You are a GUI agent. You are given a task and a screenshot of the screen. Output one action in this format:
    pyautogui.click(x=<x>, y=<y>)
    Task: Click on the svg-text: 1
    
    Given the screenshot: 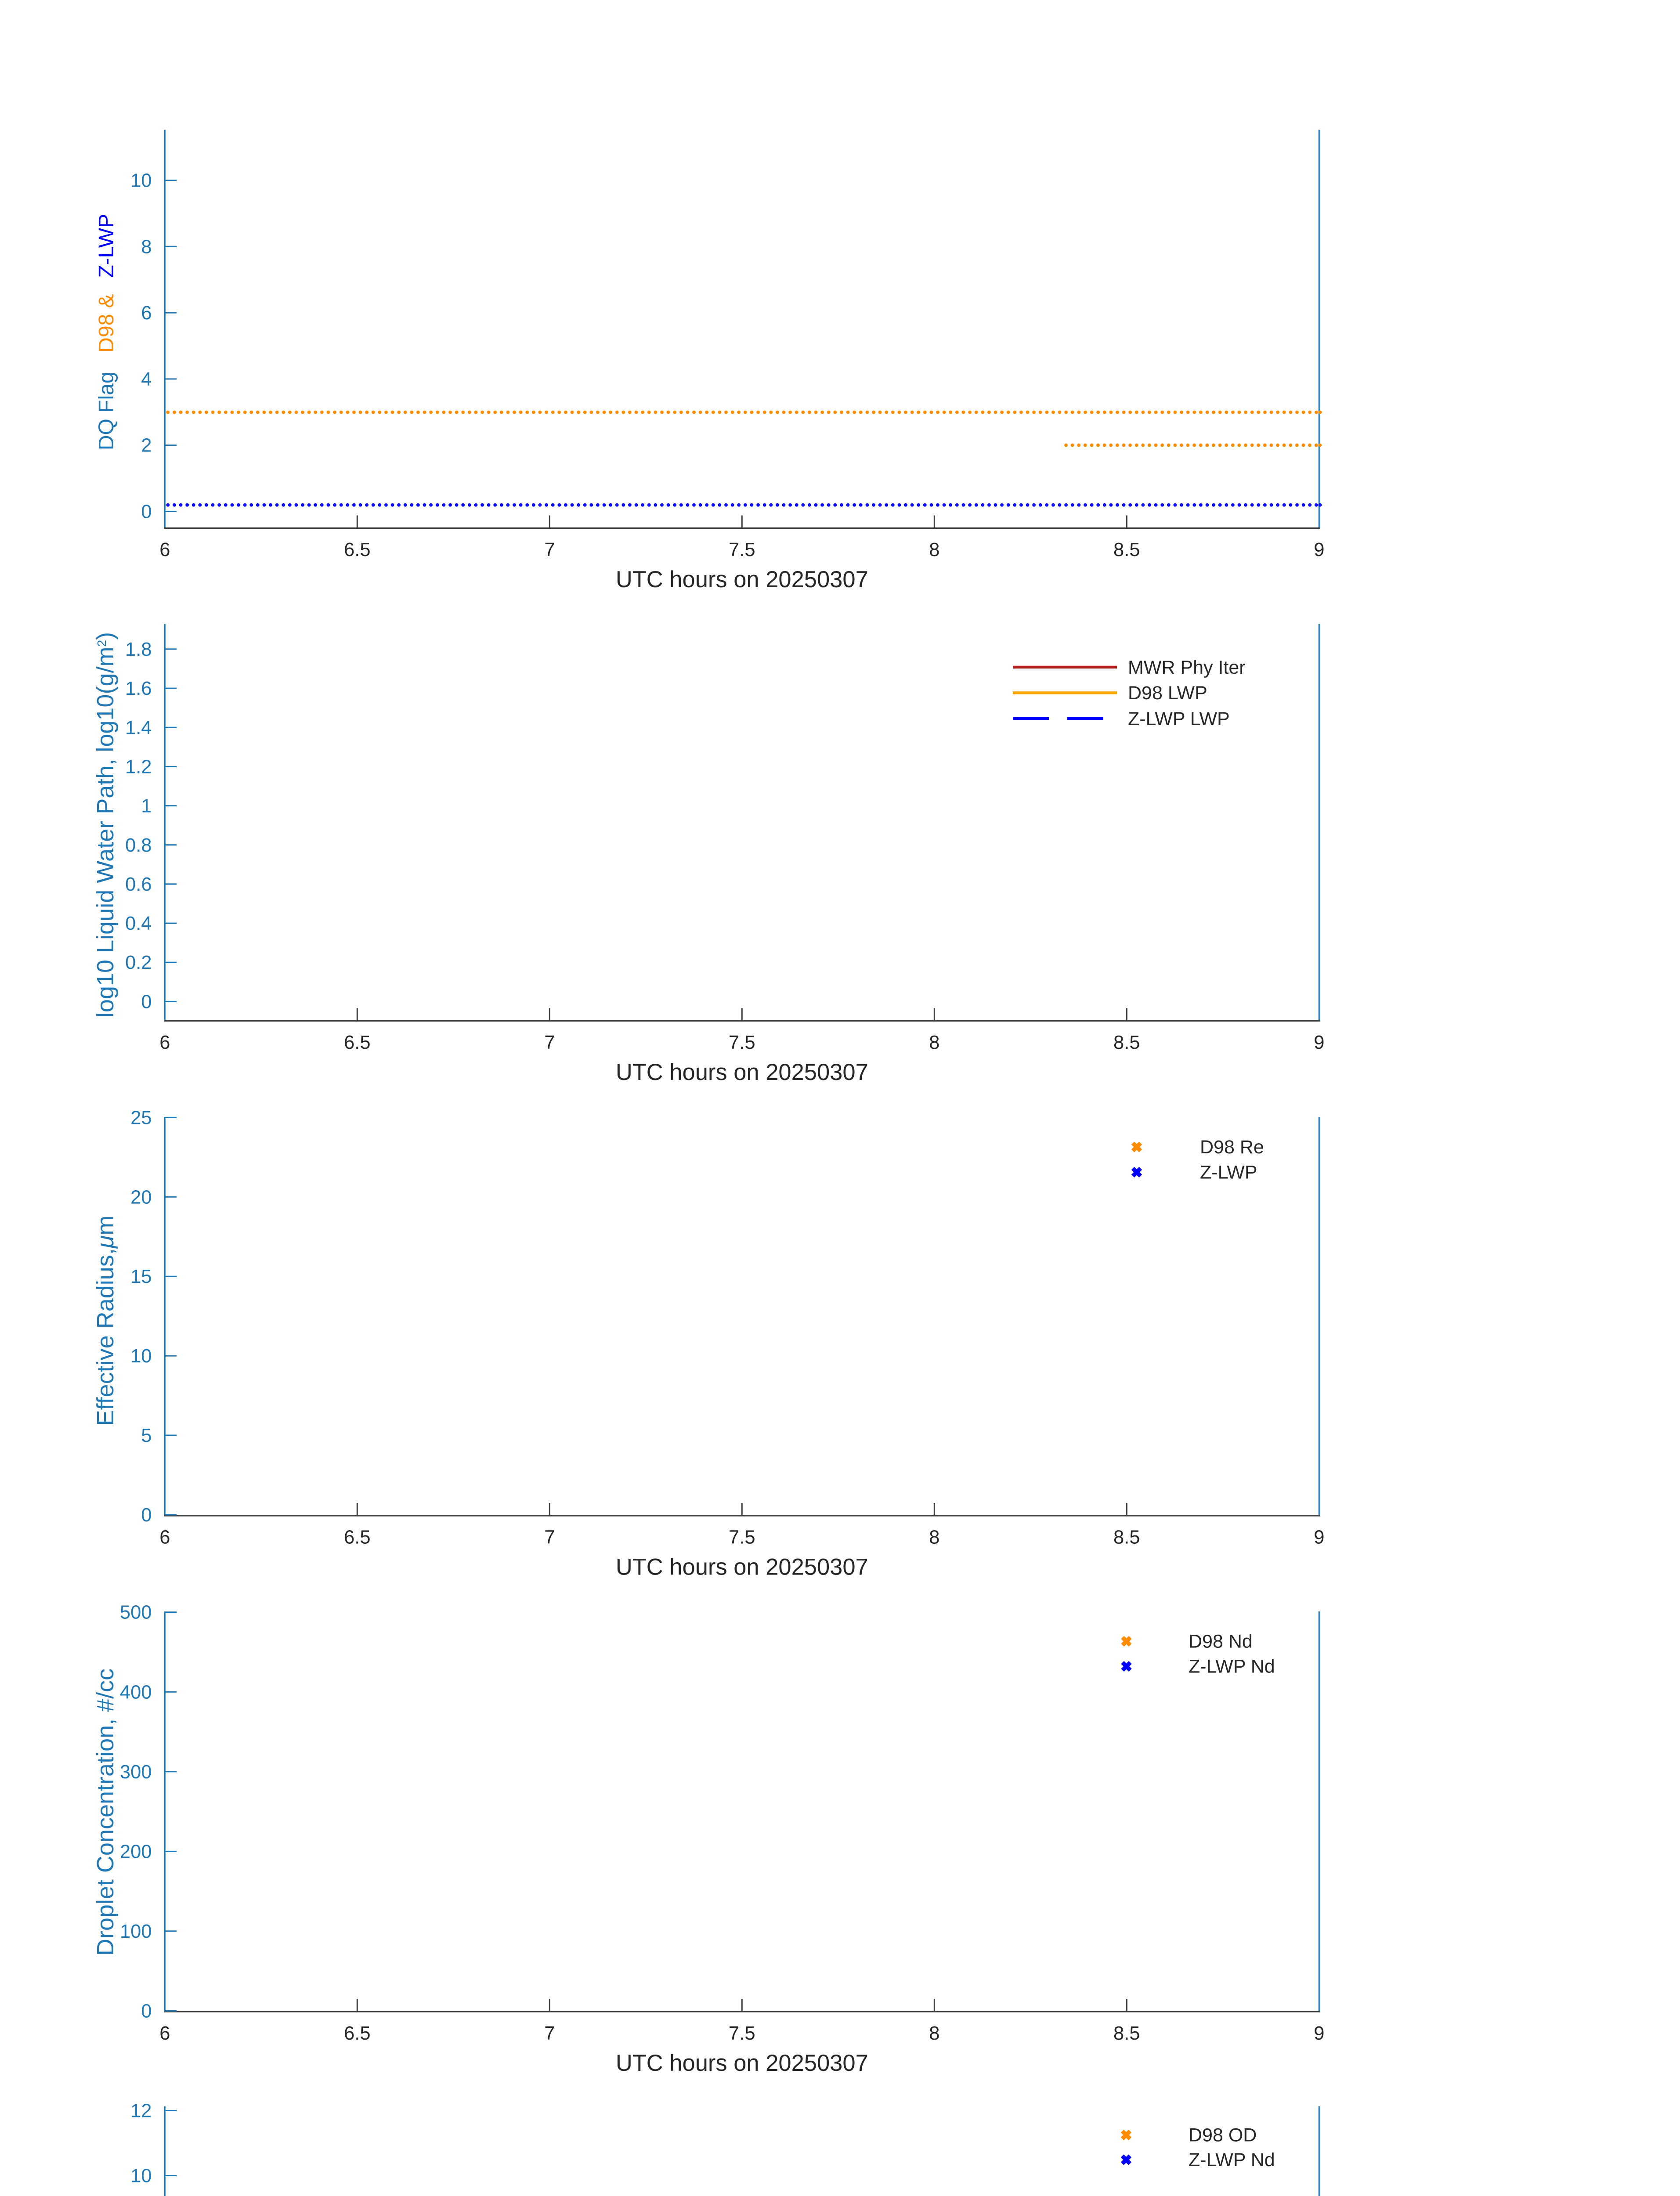 What is the action you would take?
    pyautogui.click(x=146, y=806)
    